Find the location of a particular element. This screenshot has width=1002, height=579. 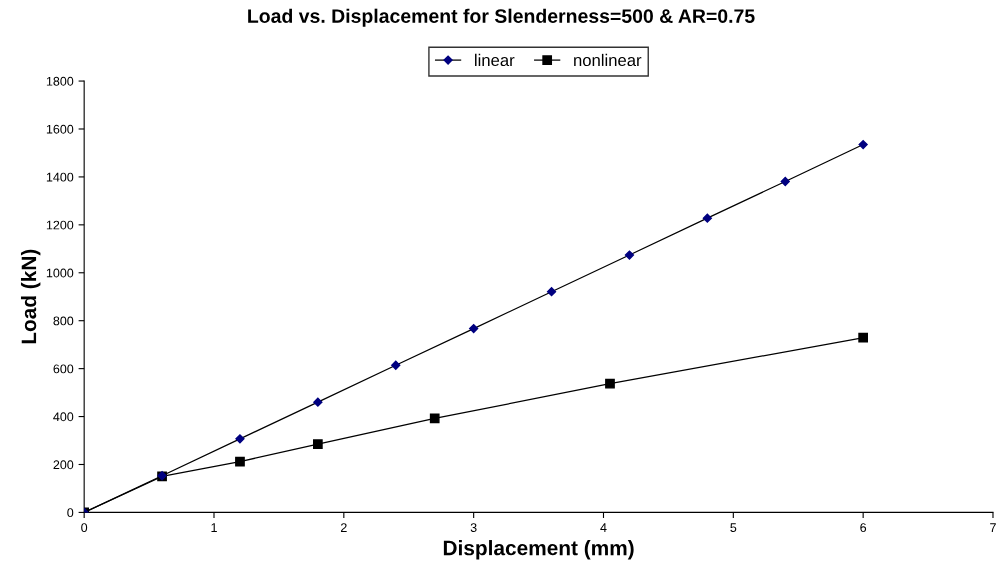

y-tick-label: 1200 is located at coordinates (60, 225).